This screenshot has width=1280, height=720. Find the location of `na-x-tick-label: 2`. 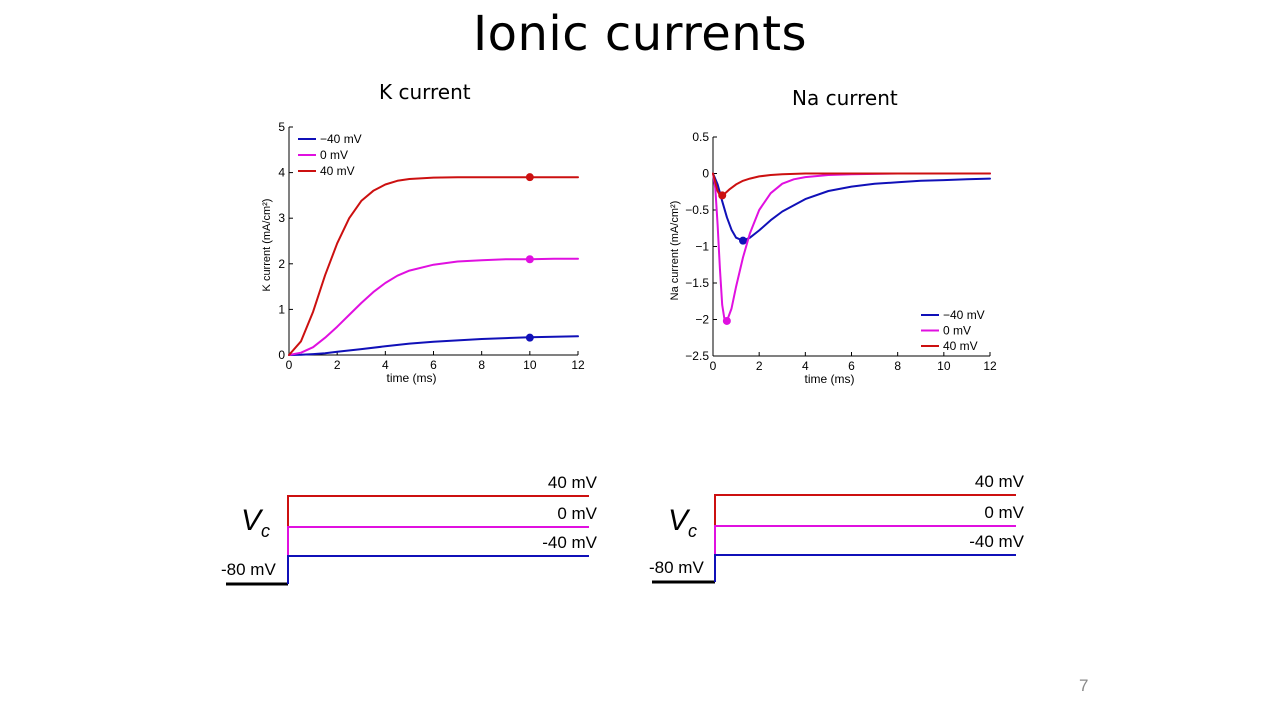

na-x-tick-label: 2 is located at coordinates (759, 366).